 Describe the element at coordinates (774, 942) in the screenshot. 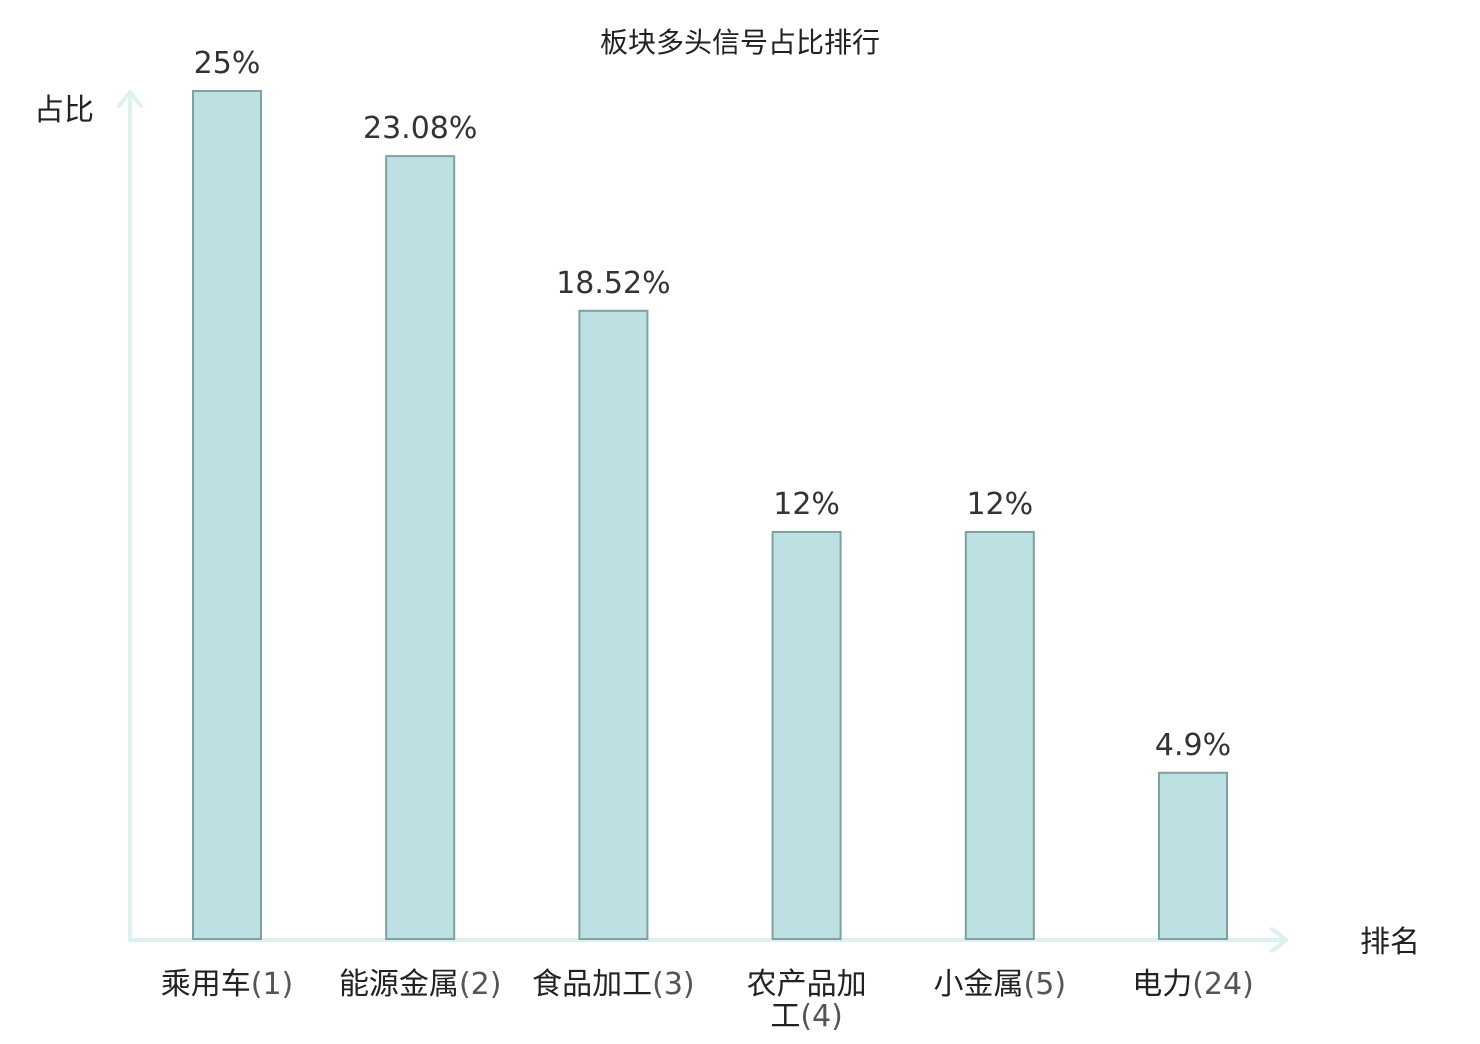

I see `x-axis: 排名` at that location.